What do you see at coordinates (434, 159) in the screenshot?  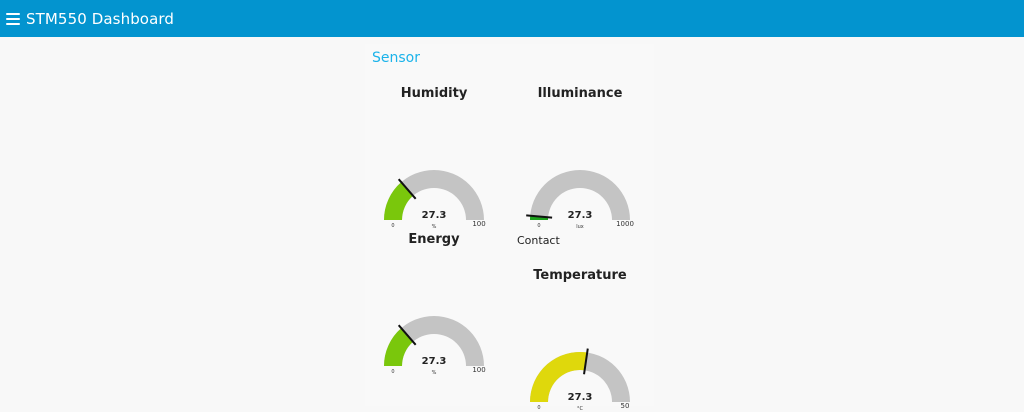 I see `humidity-gauge: Humidity 27.3% 0 100` at bounding box center [434, 159].